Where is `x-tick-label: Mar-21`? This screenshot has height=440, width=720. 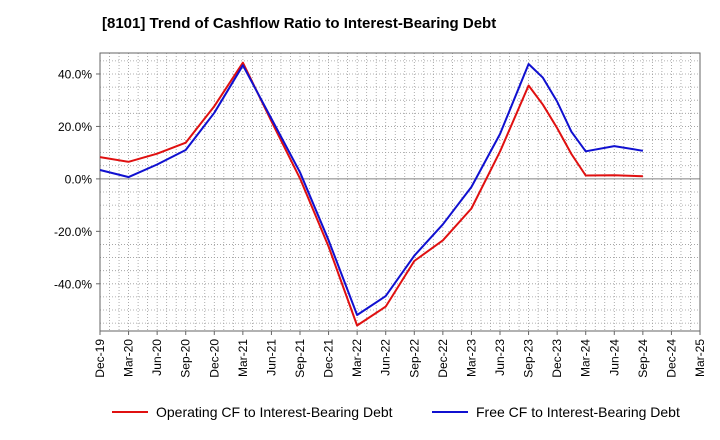 x-tick-label: Mar-21 is located at coordinates (243, 358).